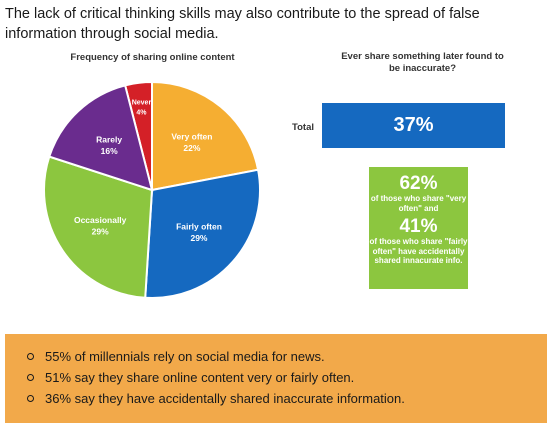 This screenshot has width=553, height=430. I want to click on pie-label-fairly-often: Fairly often, so click(199, 226).